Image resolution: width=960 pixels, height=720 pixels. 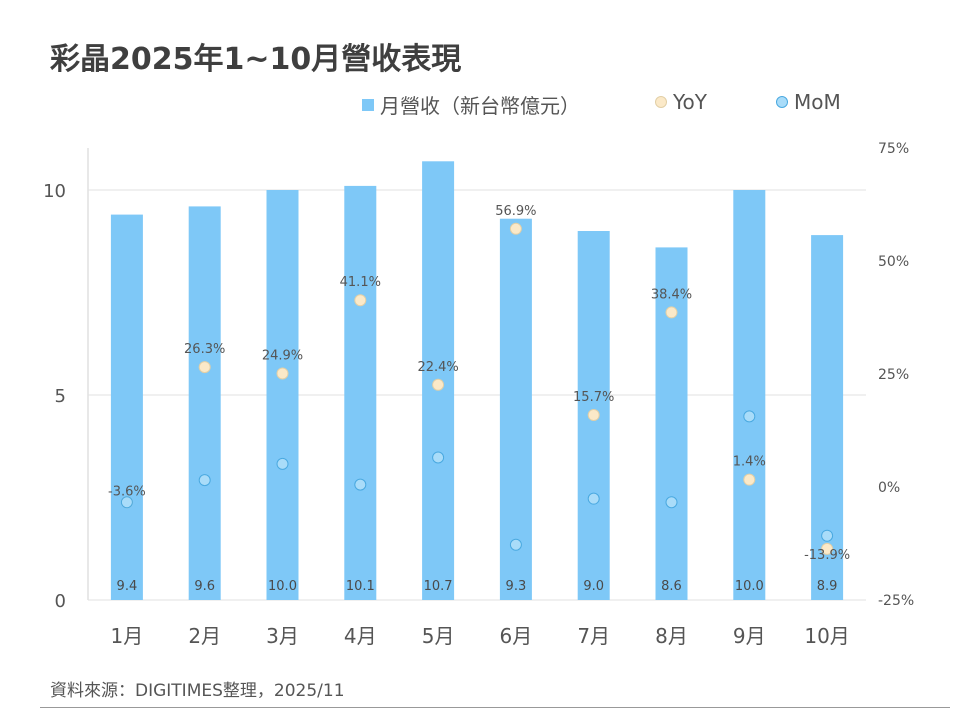 What do you see at coordinates (282, 636) in the screenshot?
I see `x-tick-label: 3月` at bounding box center [282, 636].